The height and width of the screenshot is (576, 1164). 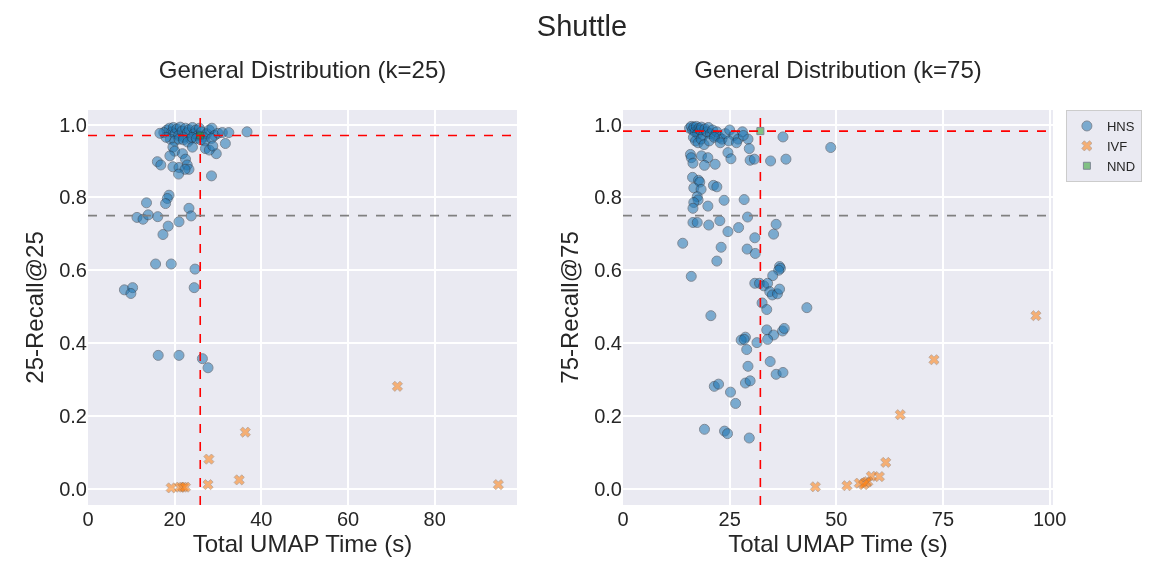 What do you see at coordinates (729, 519) in the screenshot?
I see `x-tick-label: 25` at bounding box center [729, 519].